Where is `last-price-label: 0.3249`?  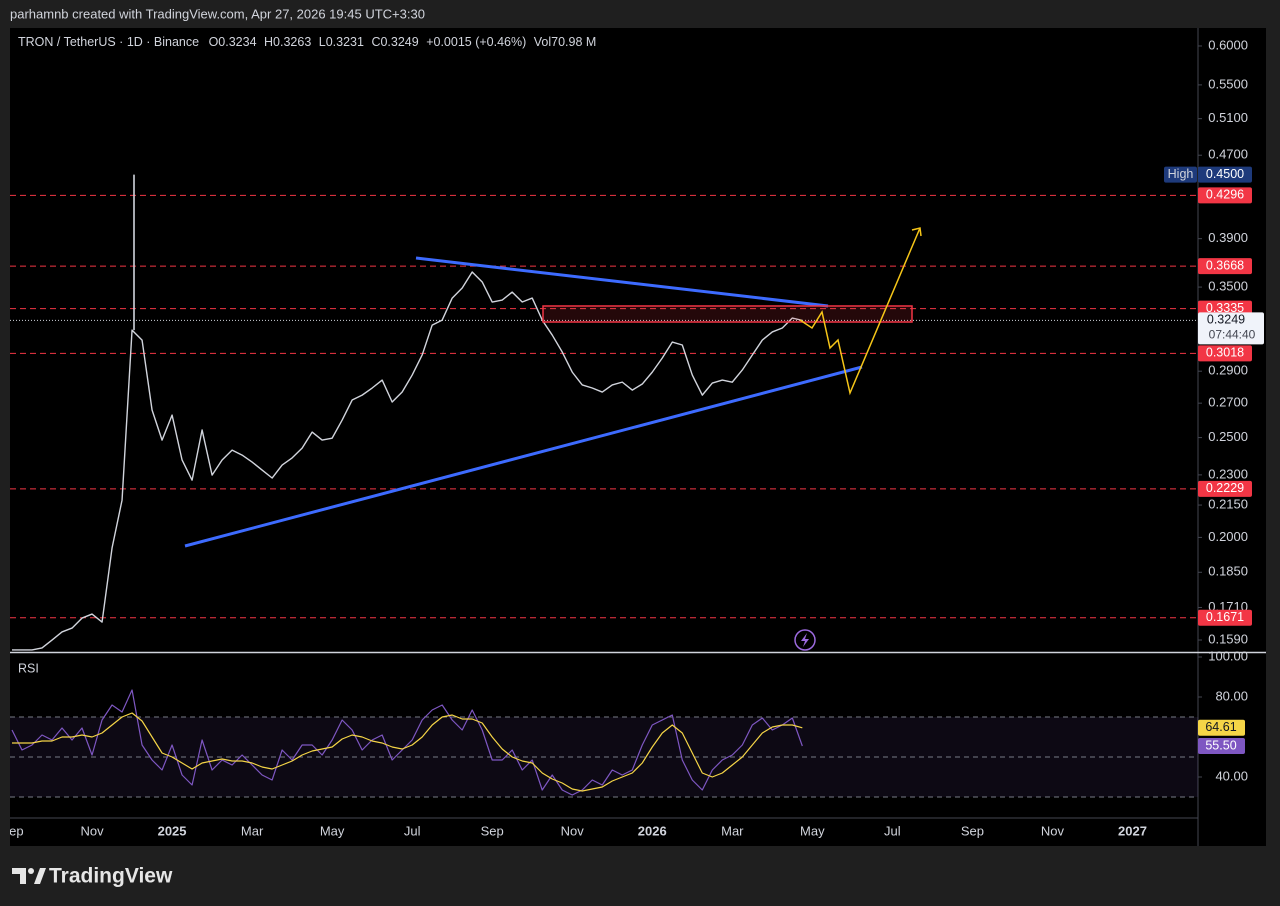 last-price-label: 0.3249 is located at coordinates (1226, 320).